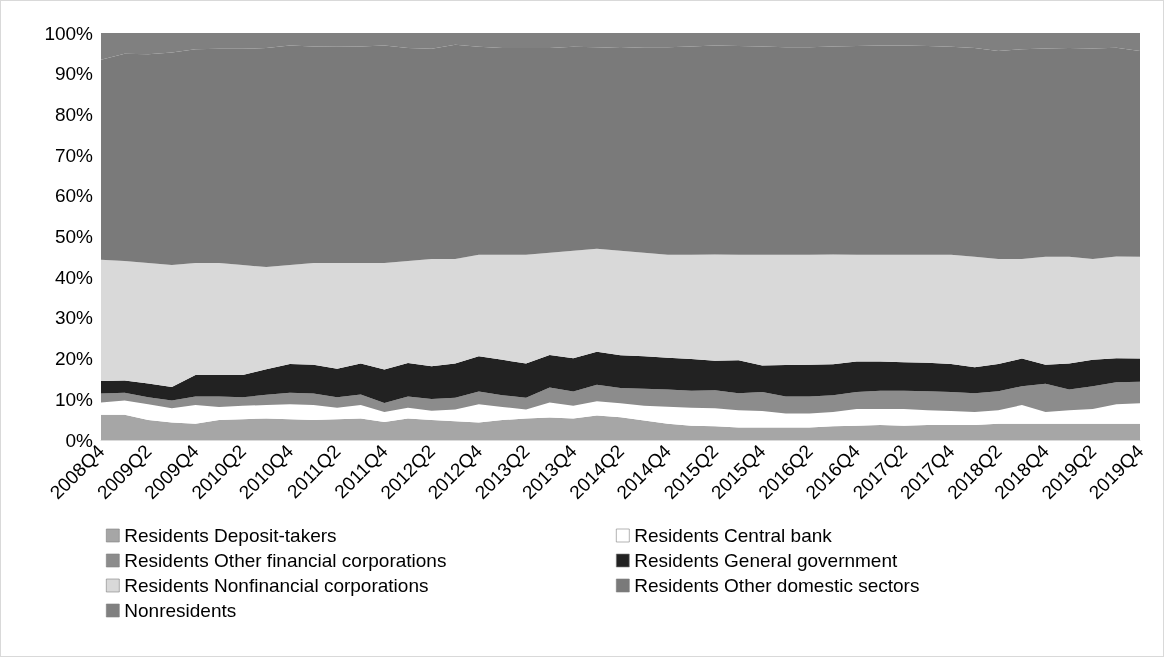 The width and height of the screenshot is (1164, 657). I want to click on legend-label: Nonresidents, so click(180, 610).